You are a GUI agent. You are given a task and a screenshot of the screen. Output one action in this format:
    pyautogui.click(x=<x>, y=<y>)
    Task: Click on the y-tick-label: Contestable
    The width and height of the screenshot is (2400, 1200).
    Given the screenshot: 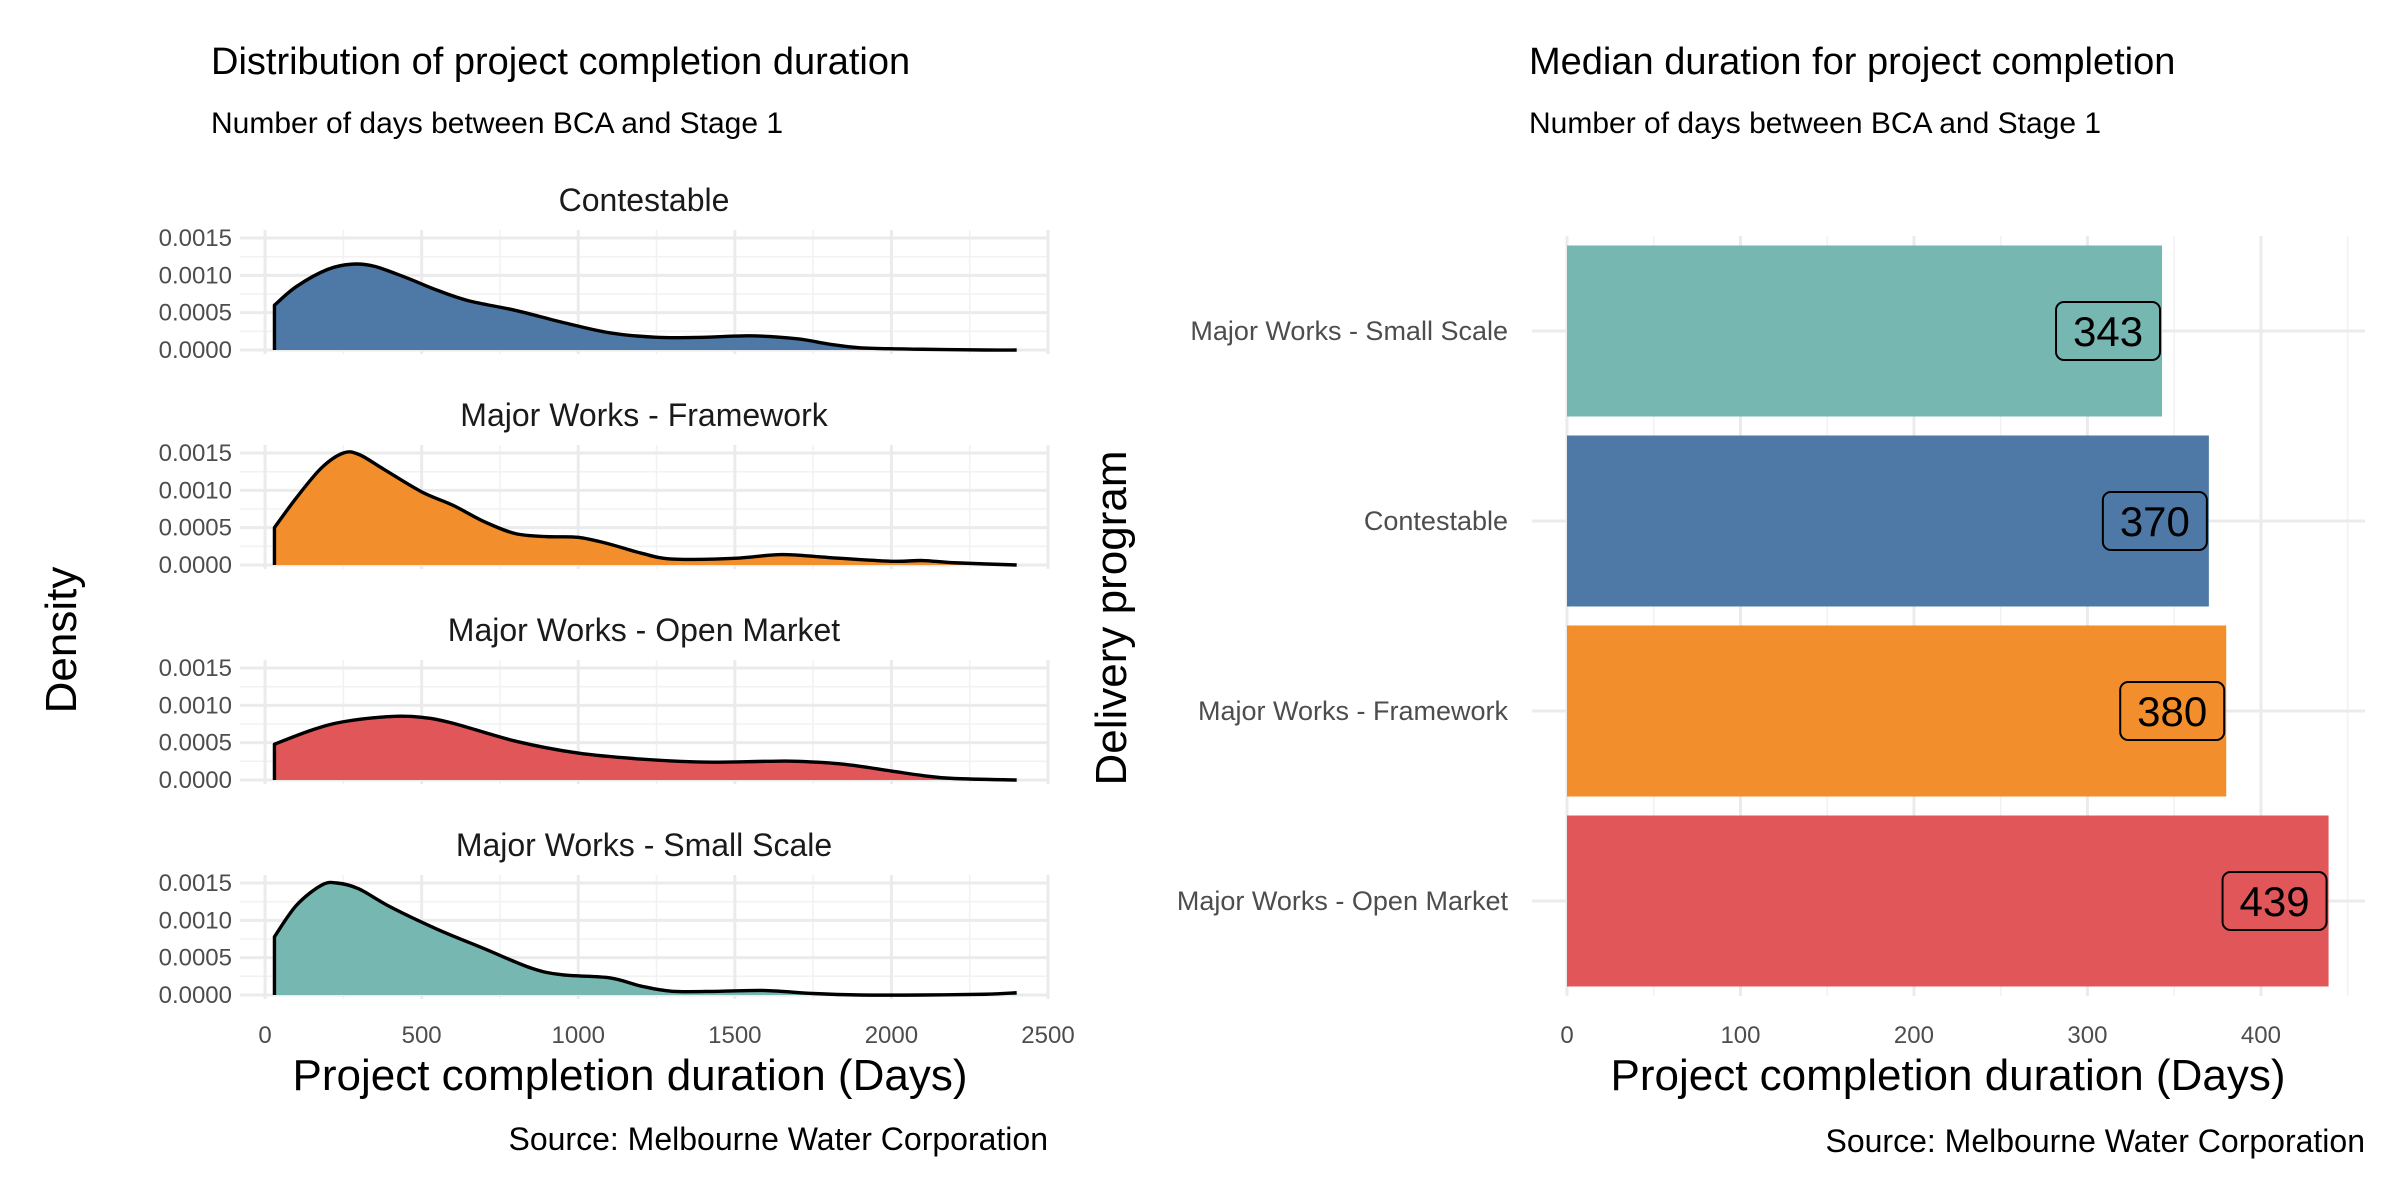 What is the action you would take?
    pyautogui.click(x=1436, y=521)
    